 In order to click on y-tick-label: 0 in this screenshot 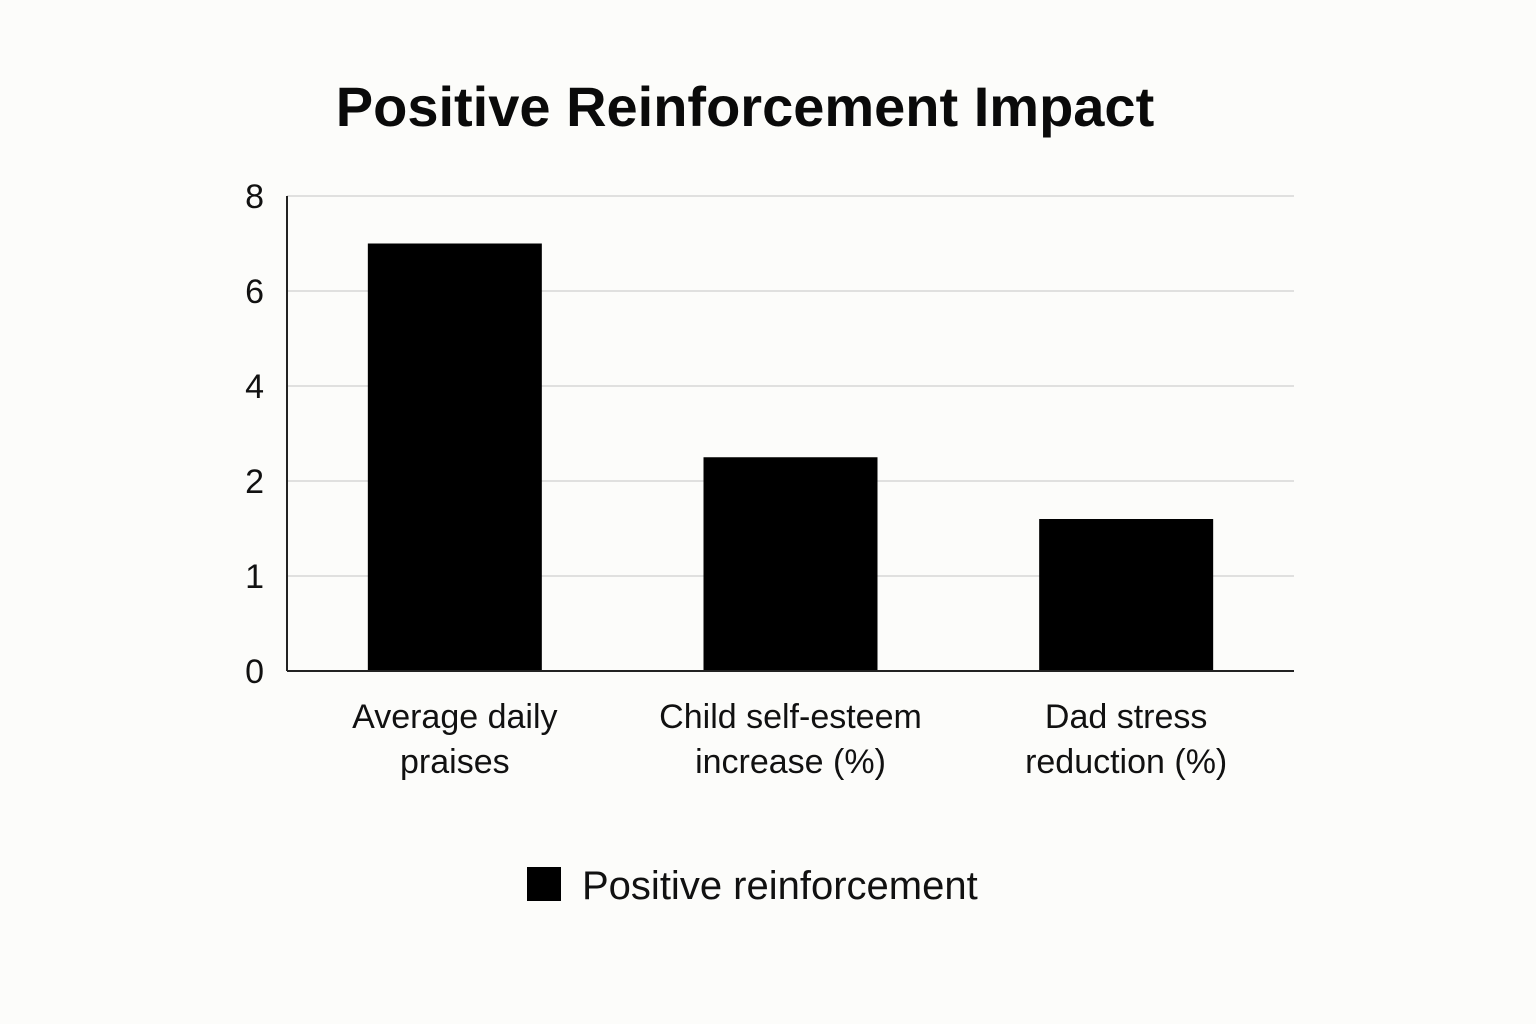, I will do `click(254, 672)`.